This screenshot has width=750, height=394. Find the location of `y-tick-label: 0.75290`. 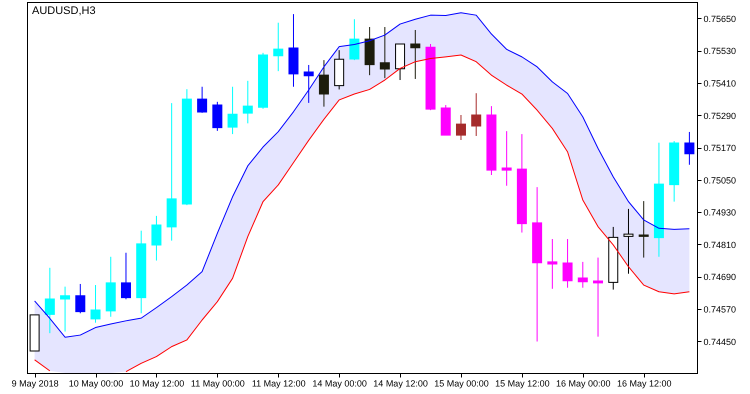

y-tick-label: 0.75290 is located at coordinates (720, 115).